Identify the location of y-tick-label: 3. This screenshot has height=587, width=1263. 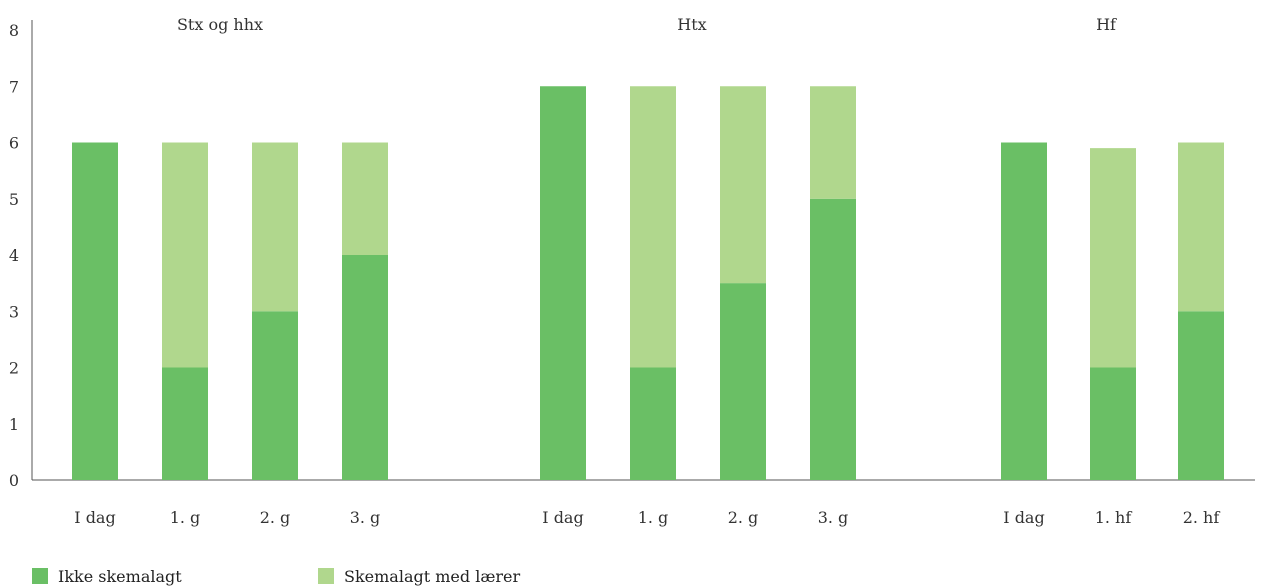
(14, 311).